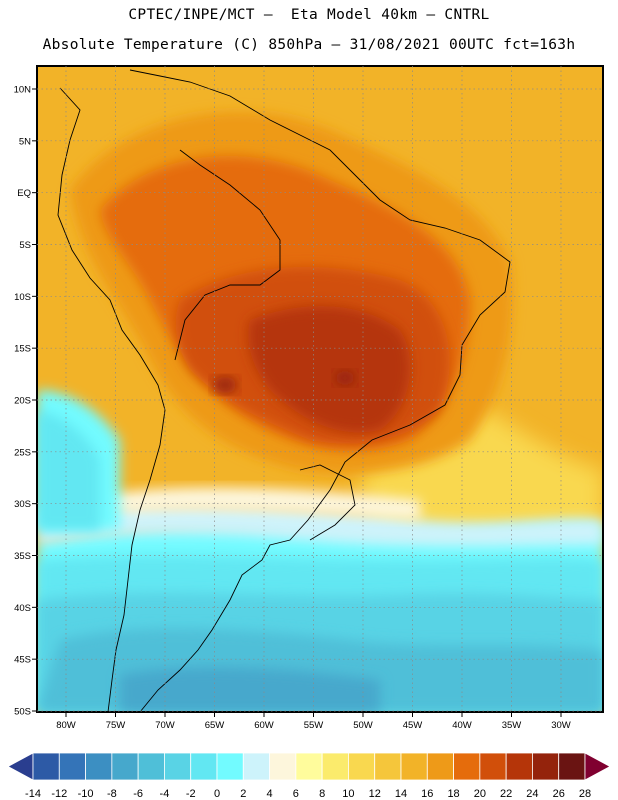  Describe the element at coordinates (22, 504) in the screenshot. I see `lat-label: 30S` at that location.